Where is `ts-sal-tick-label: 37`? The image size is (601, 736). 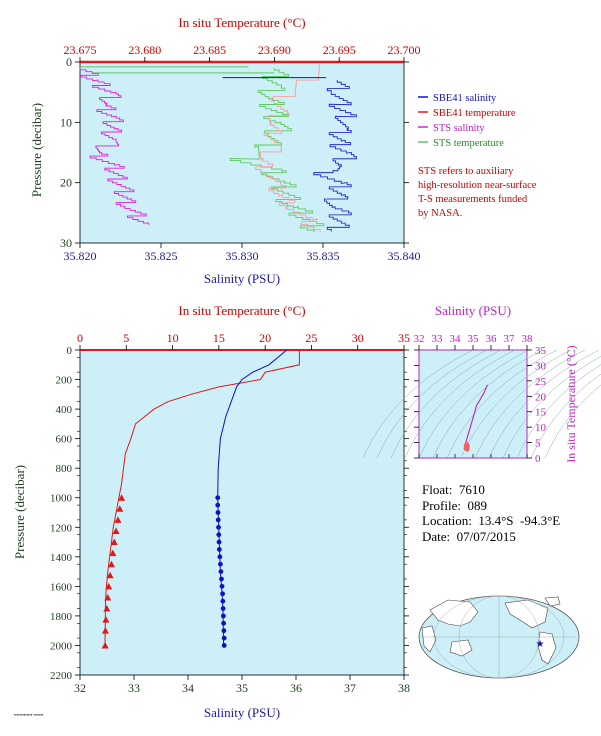 ts-sal-tick-label: 37 is located at coordinates (510, 339).